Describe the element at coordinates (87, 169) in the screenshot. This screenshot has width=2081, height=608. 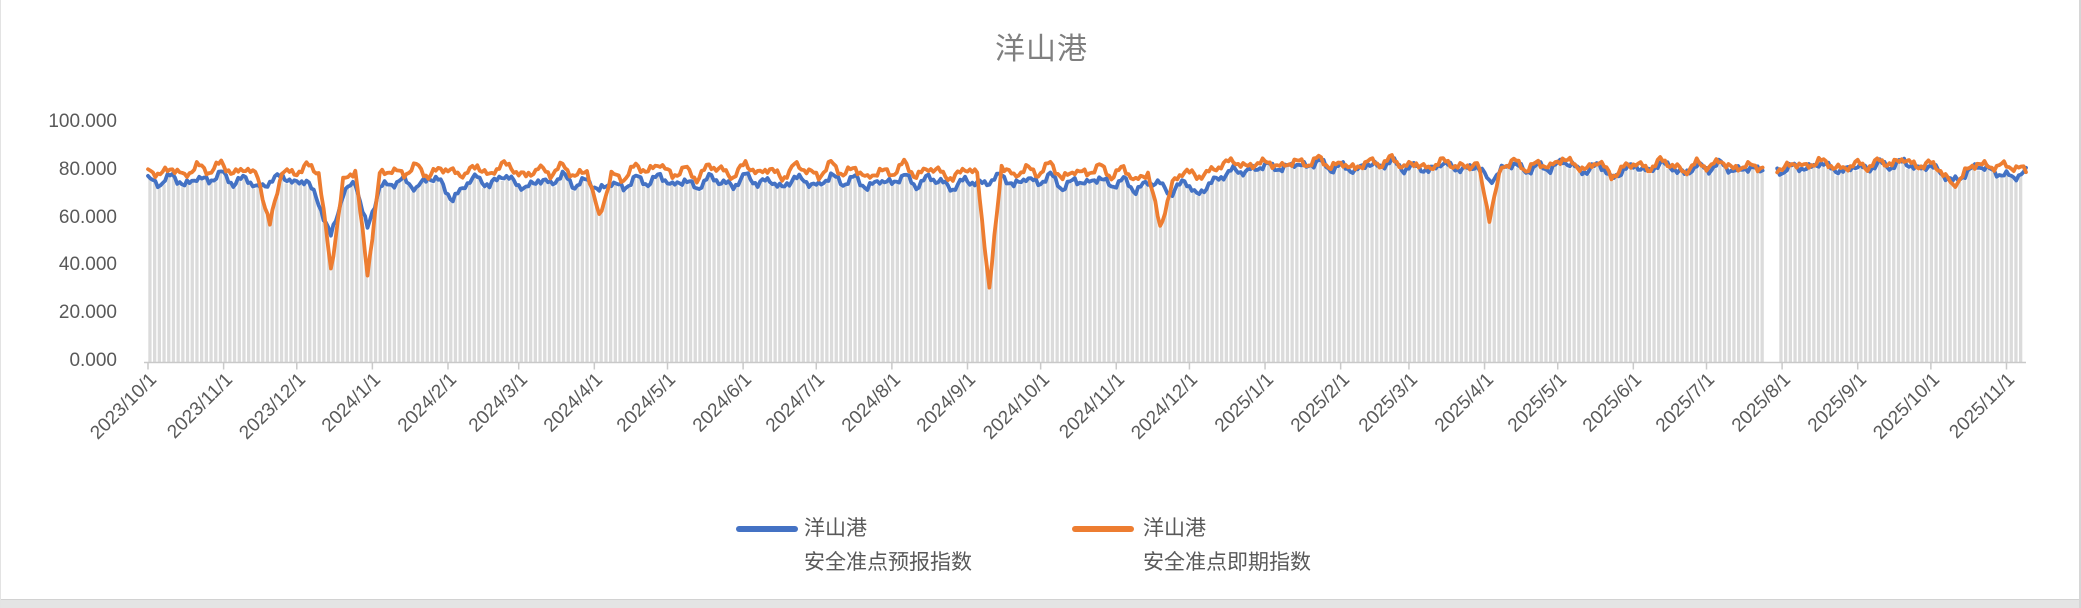
I see `y-axis-label: 80.000` at that location.